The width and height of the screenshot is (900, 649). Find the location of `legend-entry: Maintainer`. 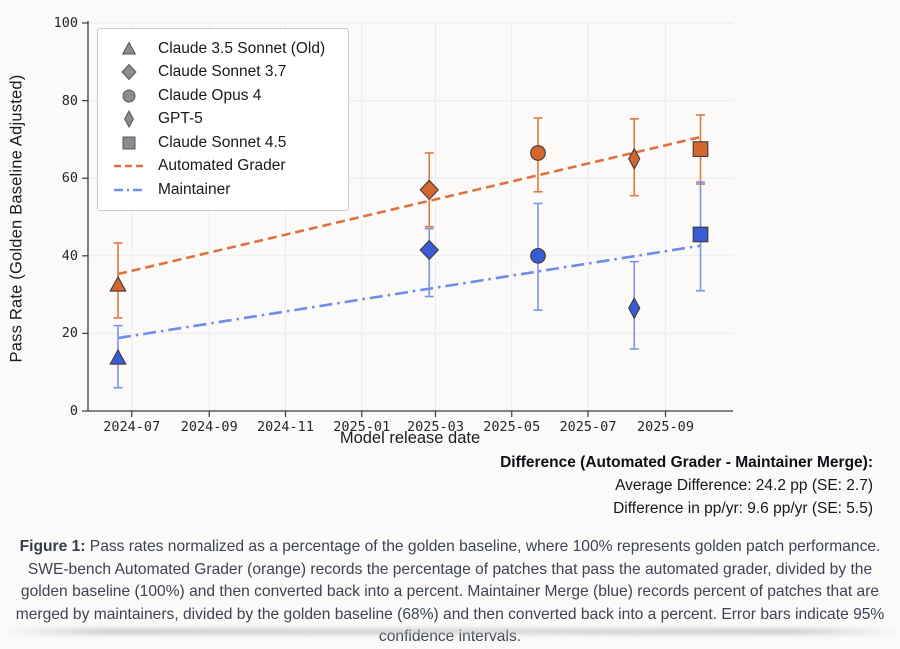

legend-entry: Maintainer is located at coordinates (224, 190).